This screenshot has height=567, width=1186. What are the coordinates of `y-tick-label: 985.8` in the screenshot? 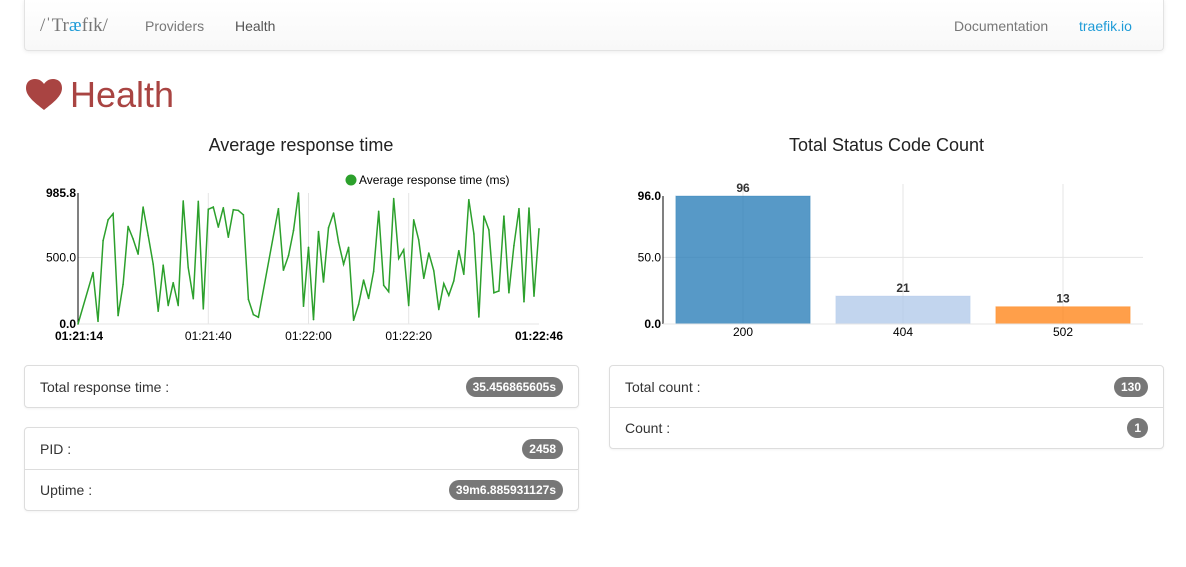 It's located at (61, 193).